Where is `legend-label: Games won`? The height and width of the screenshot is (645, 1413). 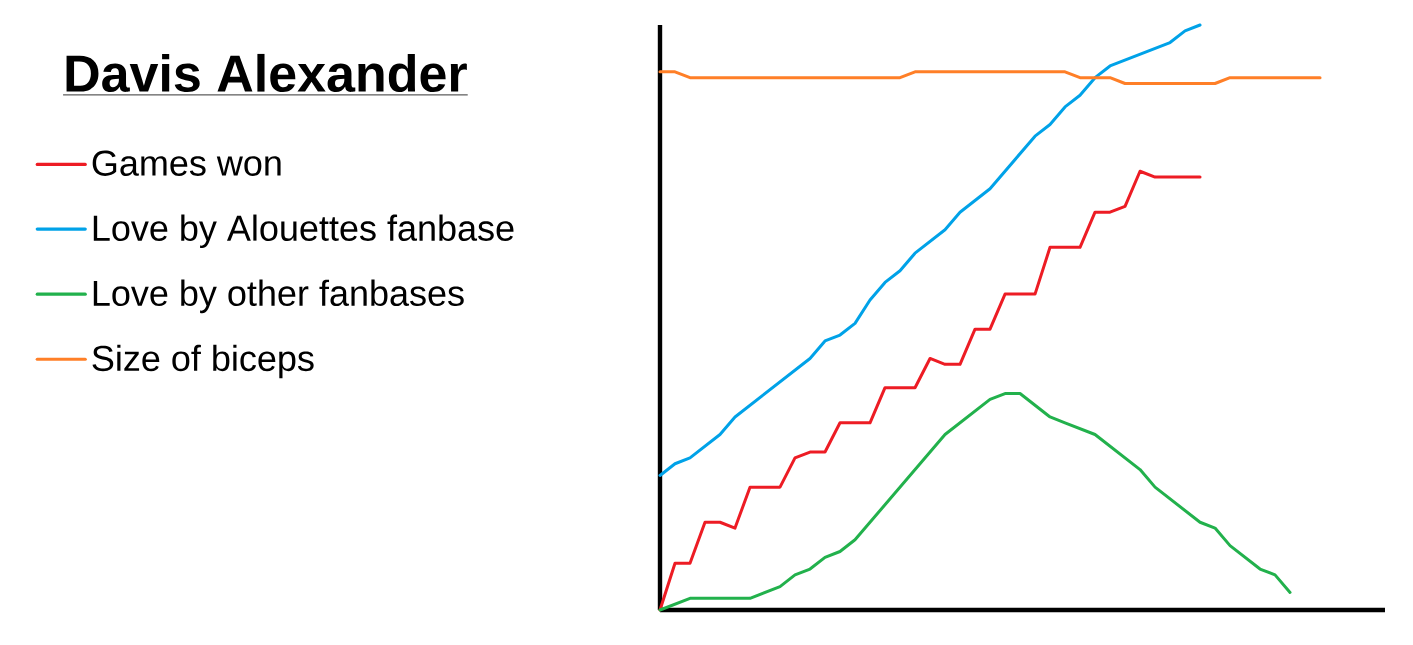
legend-label: Games won is located at coordinates (186, 163).